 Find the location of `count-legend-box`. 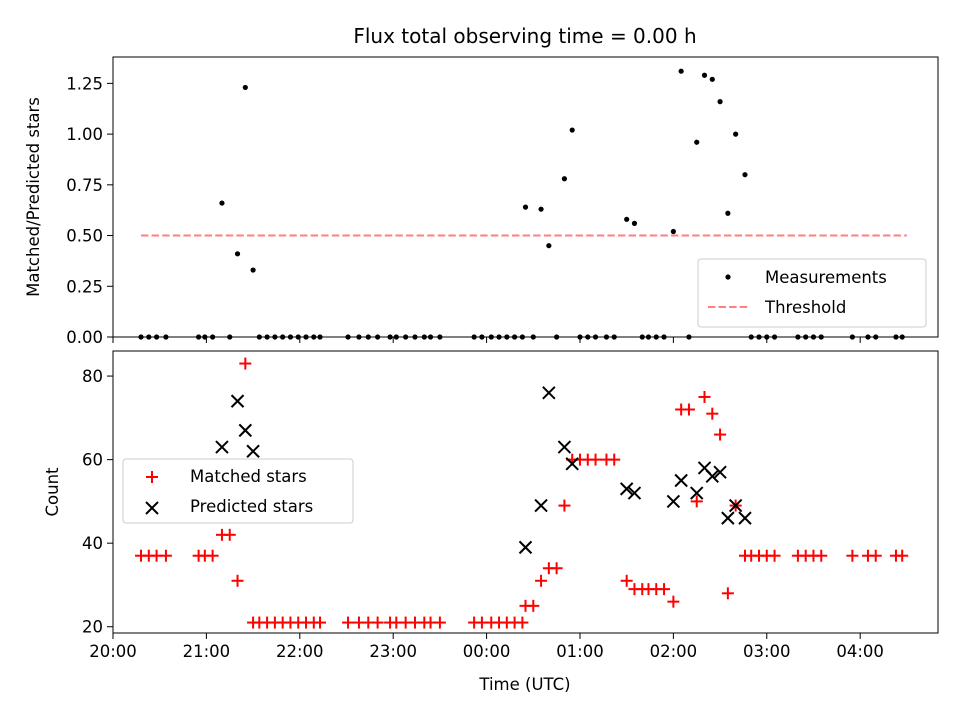

count-legend-box is located at coordinates (238, 491).